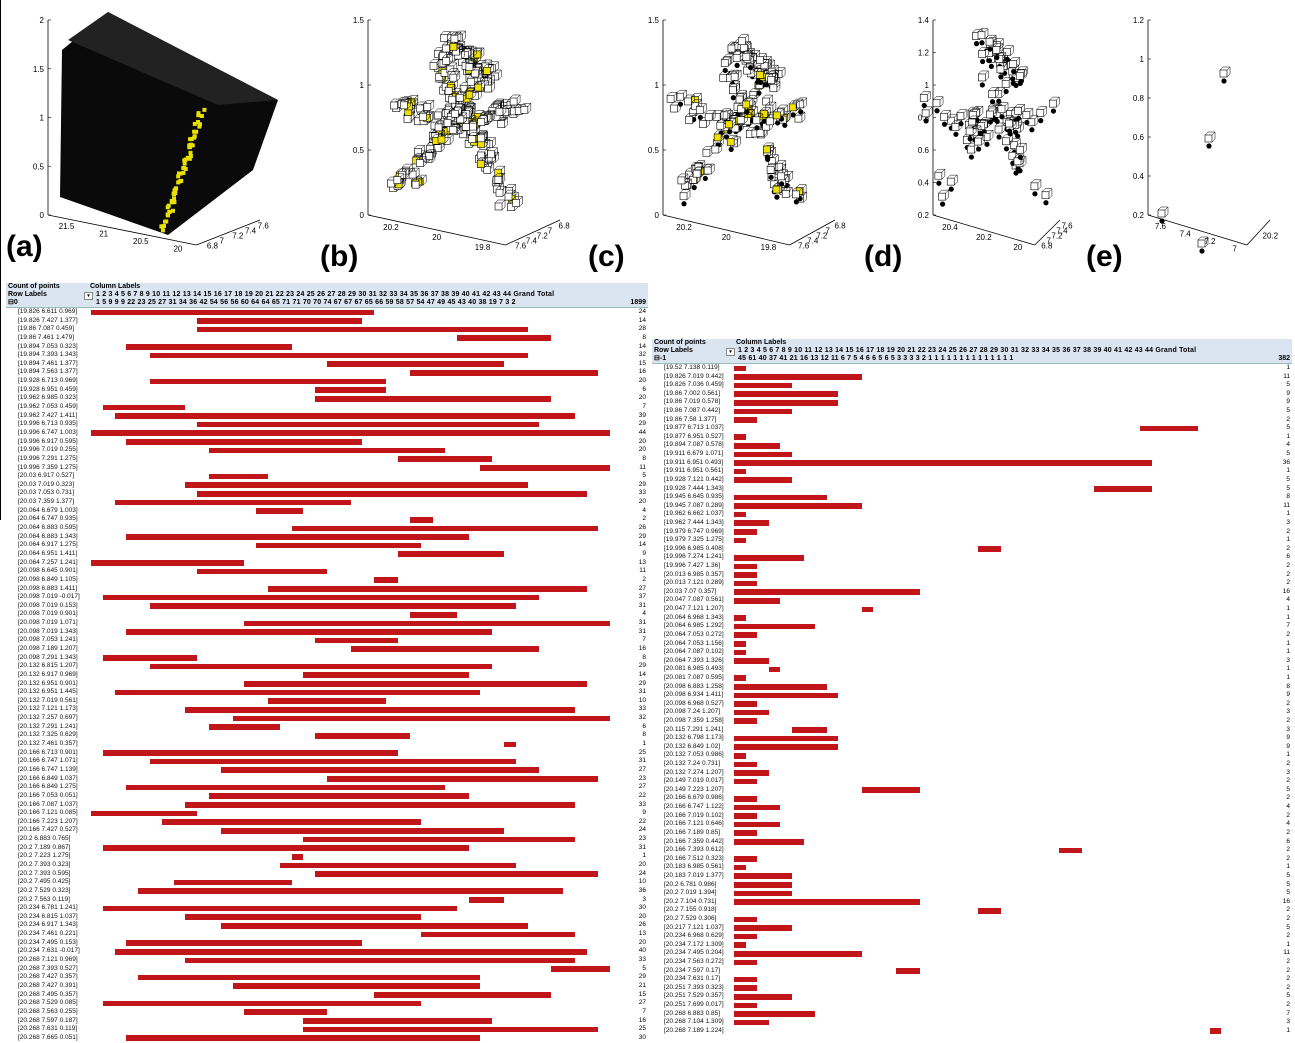 The image size is (1295, 1043). What do you see at coordinates (642, 839) in the screenshot?
I see `row-total: 23` at bounding box center [642, 839].